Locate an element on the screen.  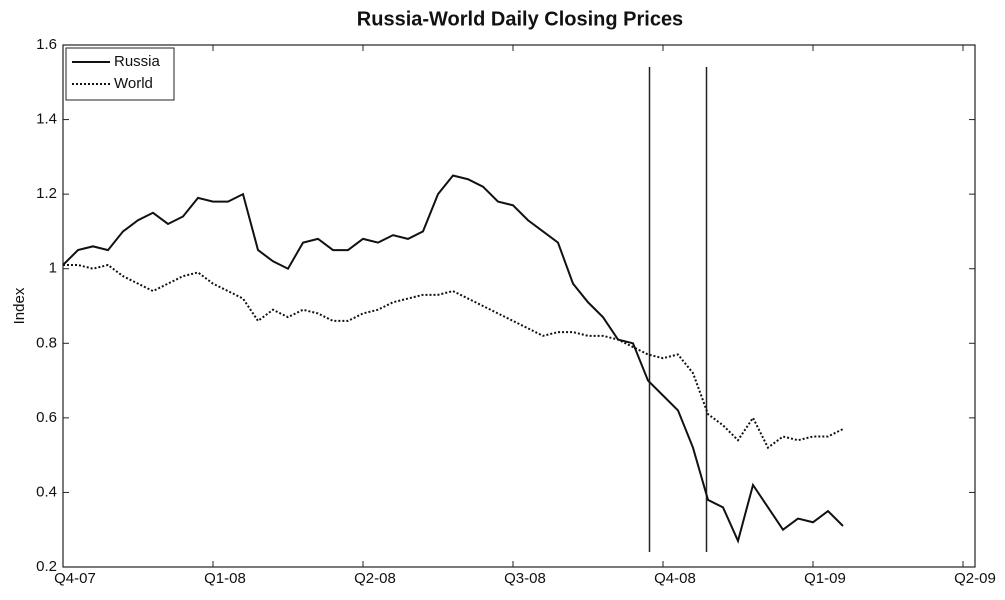
x-tick-label: Q4-08 is located at coordinates (675, 578).